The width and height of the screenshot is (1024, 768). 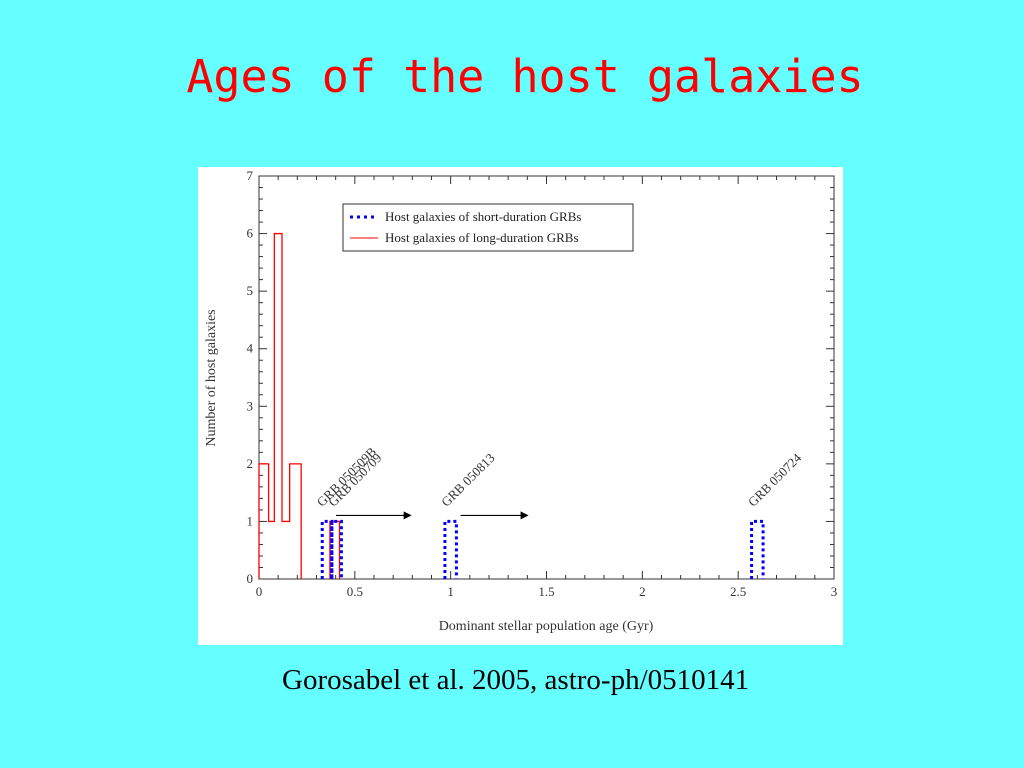 I want to click on y-tick-label: 6, so click(x=250, y=233).